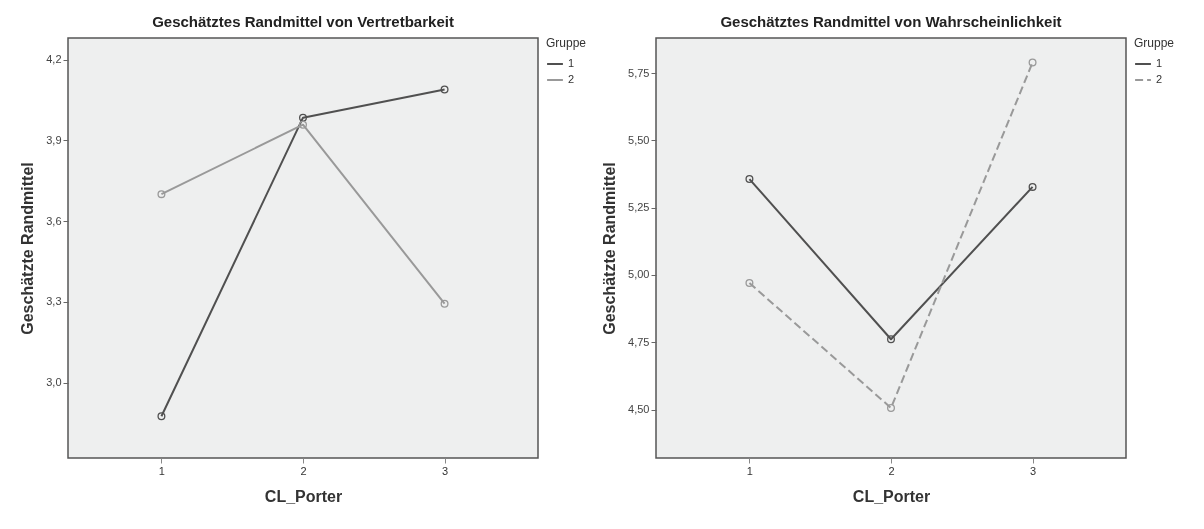 The width and height of the screenshot is (1204, 529). Describe the element at coordinates (639, 274) in the screenshot. I see `y-tick-label: 5,00` at that location.